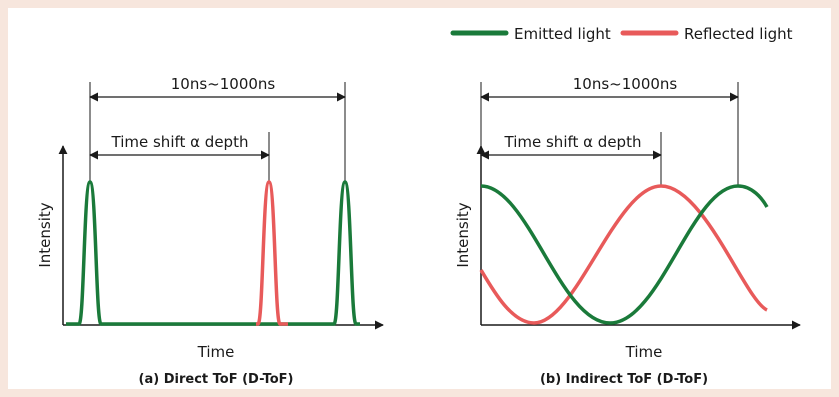 The image size is (839, 397). I want to click on reflected-light-curve-b, so click(623, 254).